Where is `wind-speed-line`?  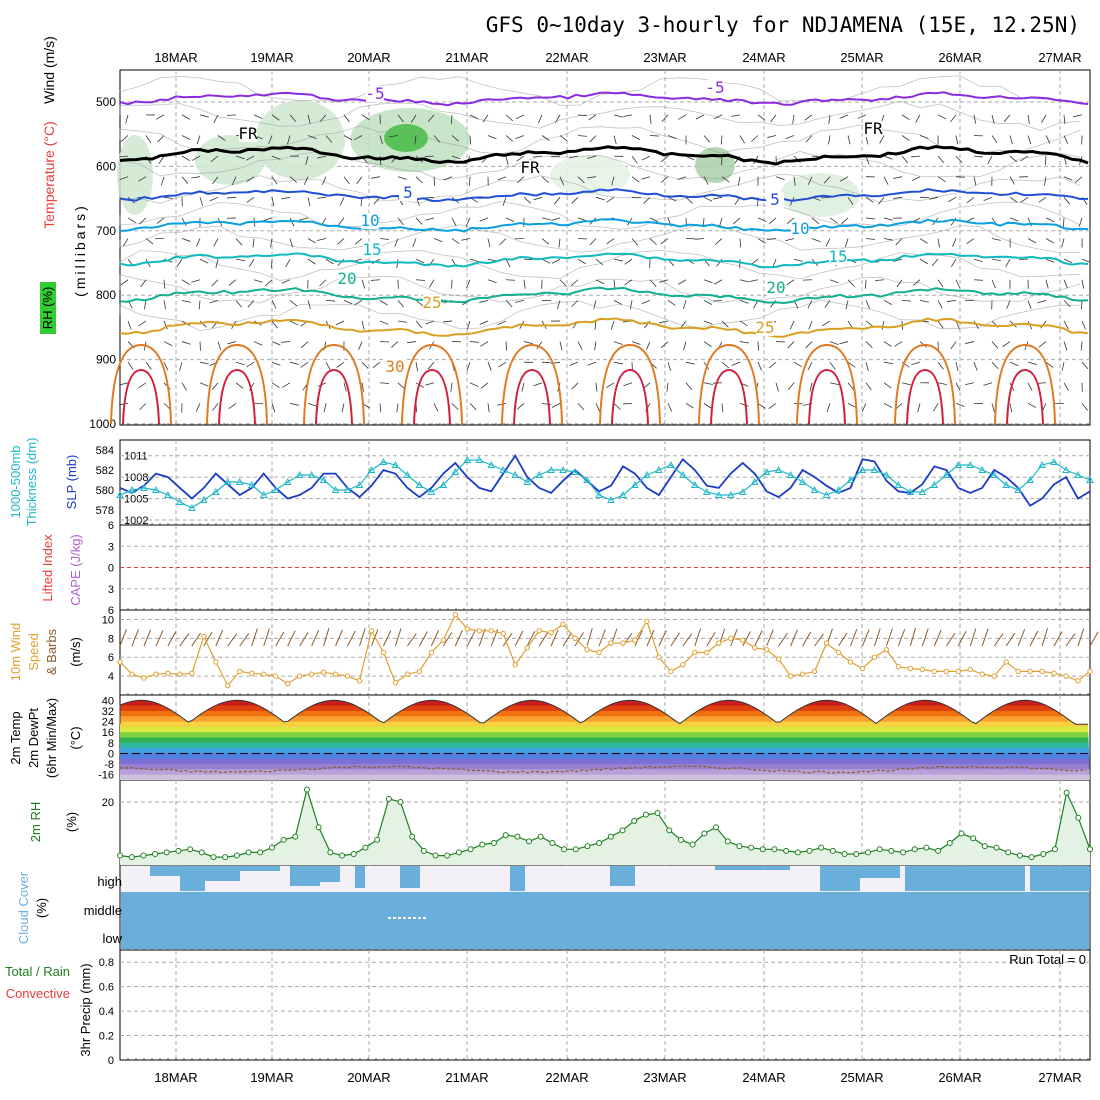
wind-speed-line is located at coordinates (605, 650).